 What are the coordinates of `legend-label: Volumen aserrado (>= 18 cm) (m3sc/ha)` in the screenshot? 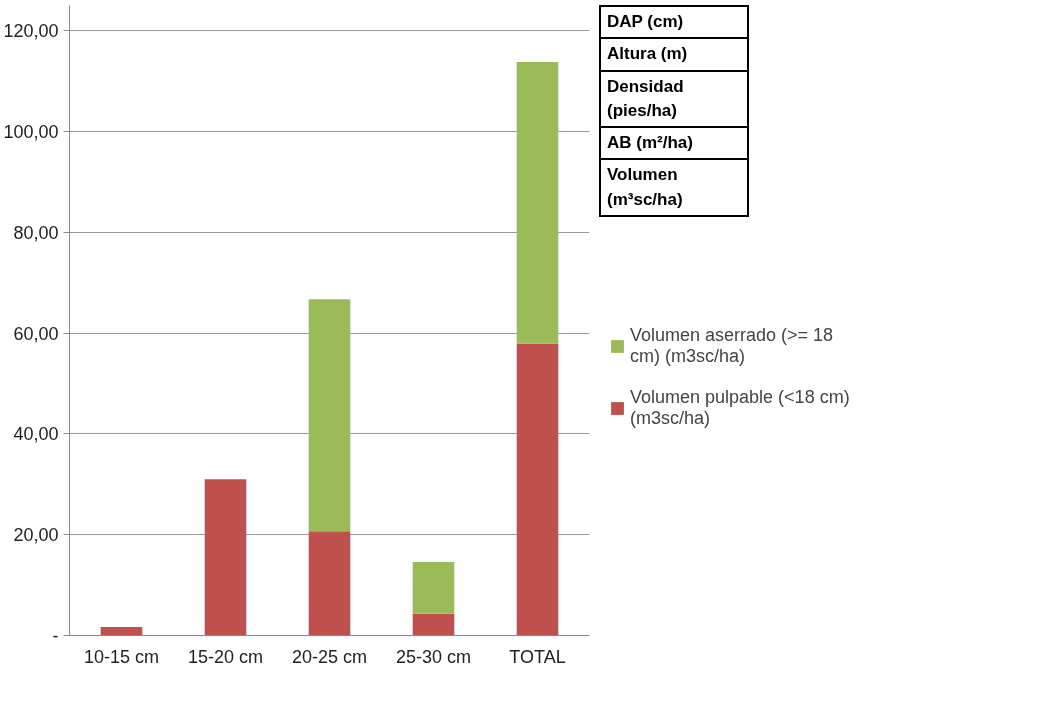 It's located at (732, 346).